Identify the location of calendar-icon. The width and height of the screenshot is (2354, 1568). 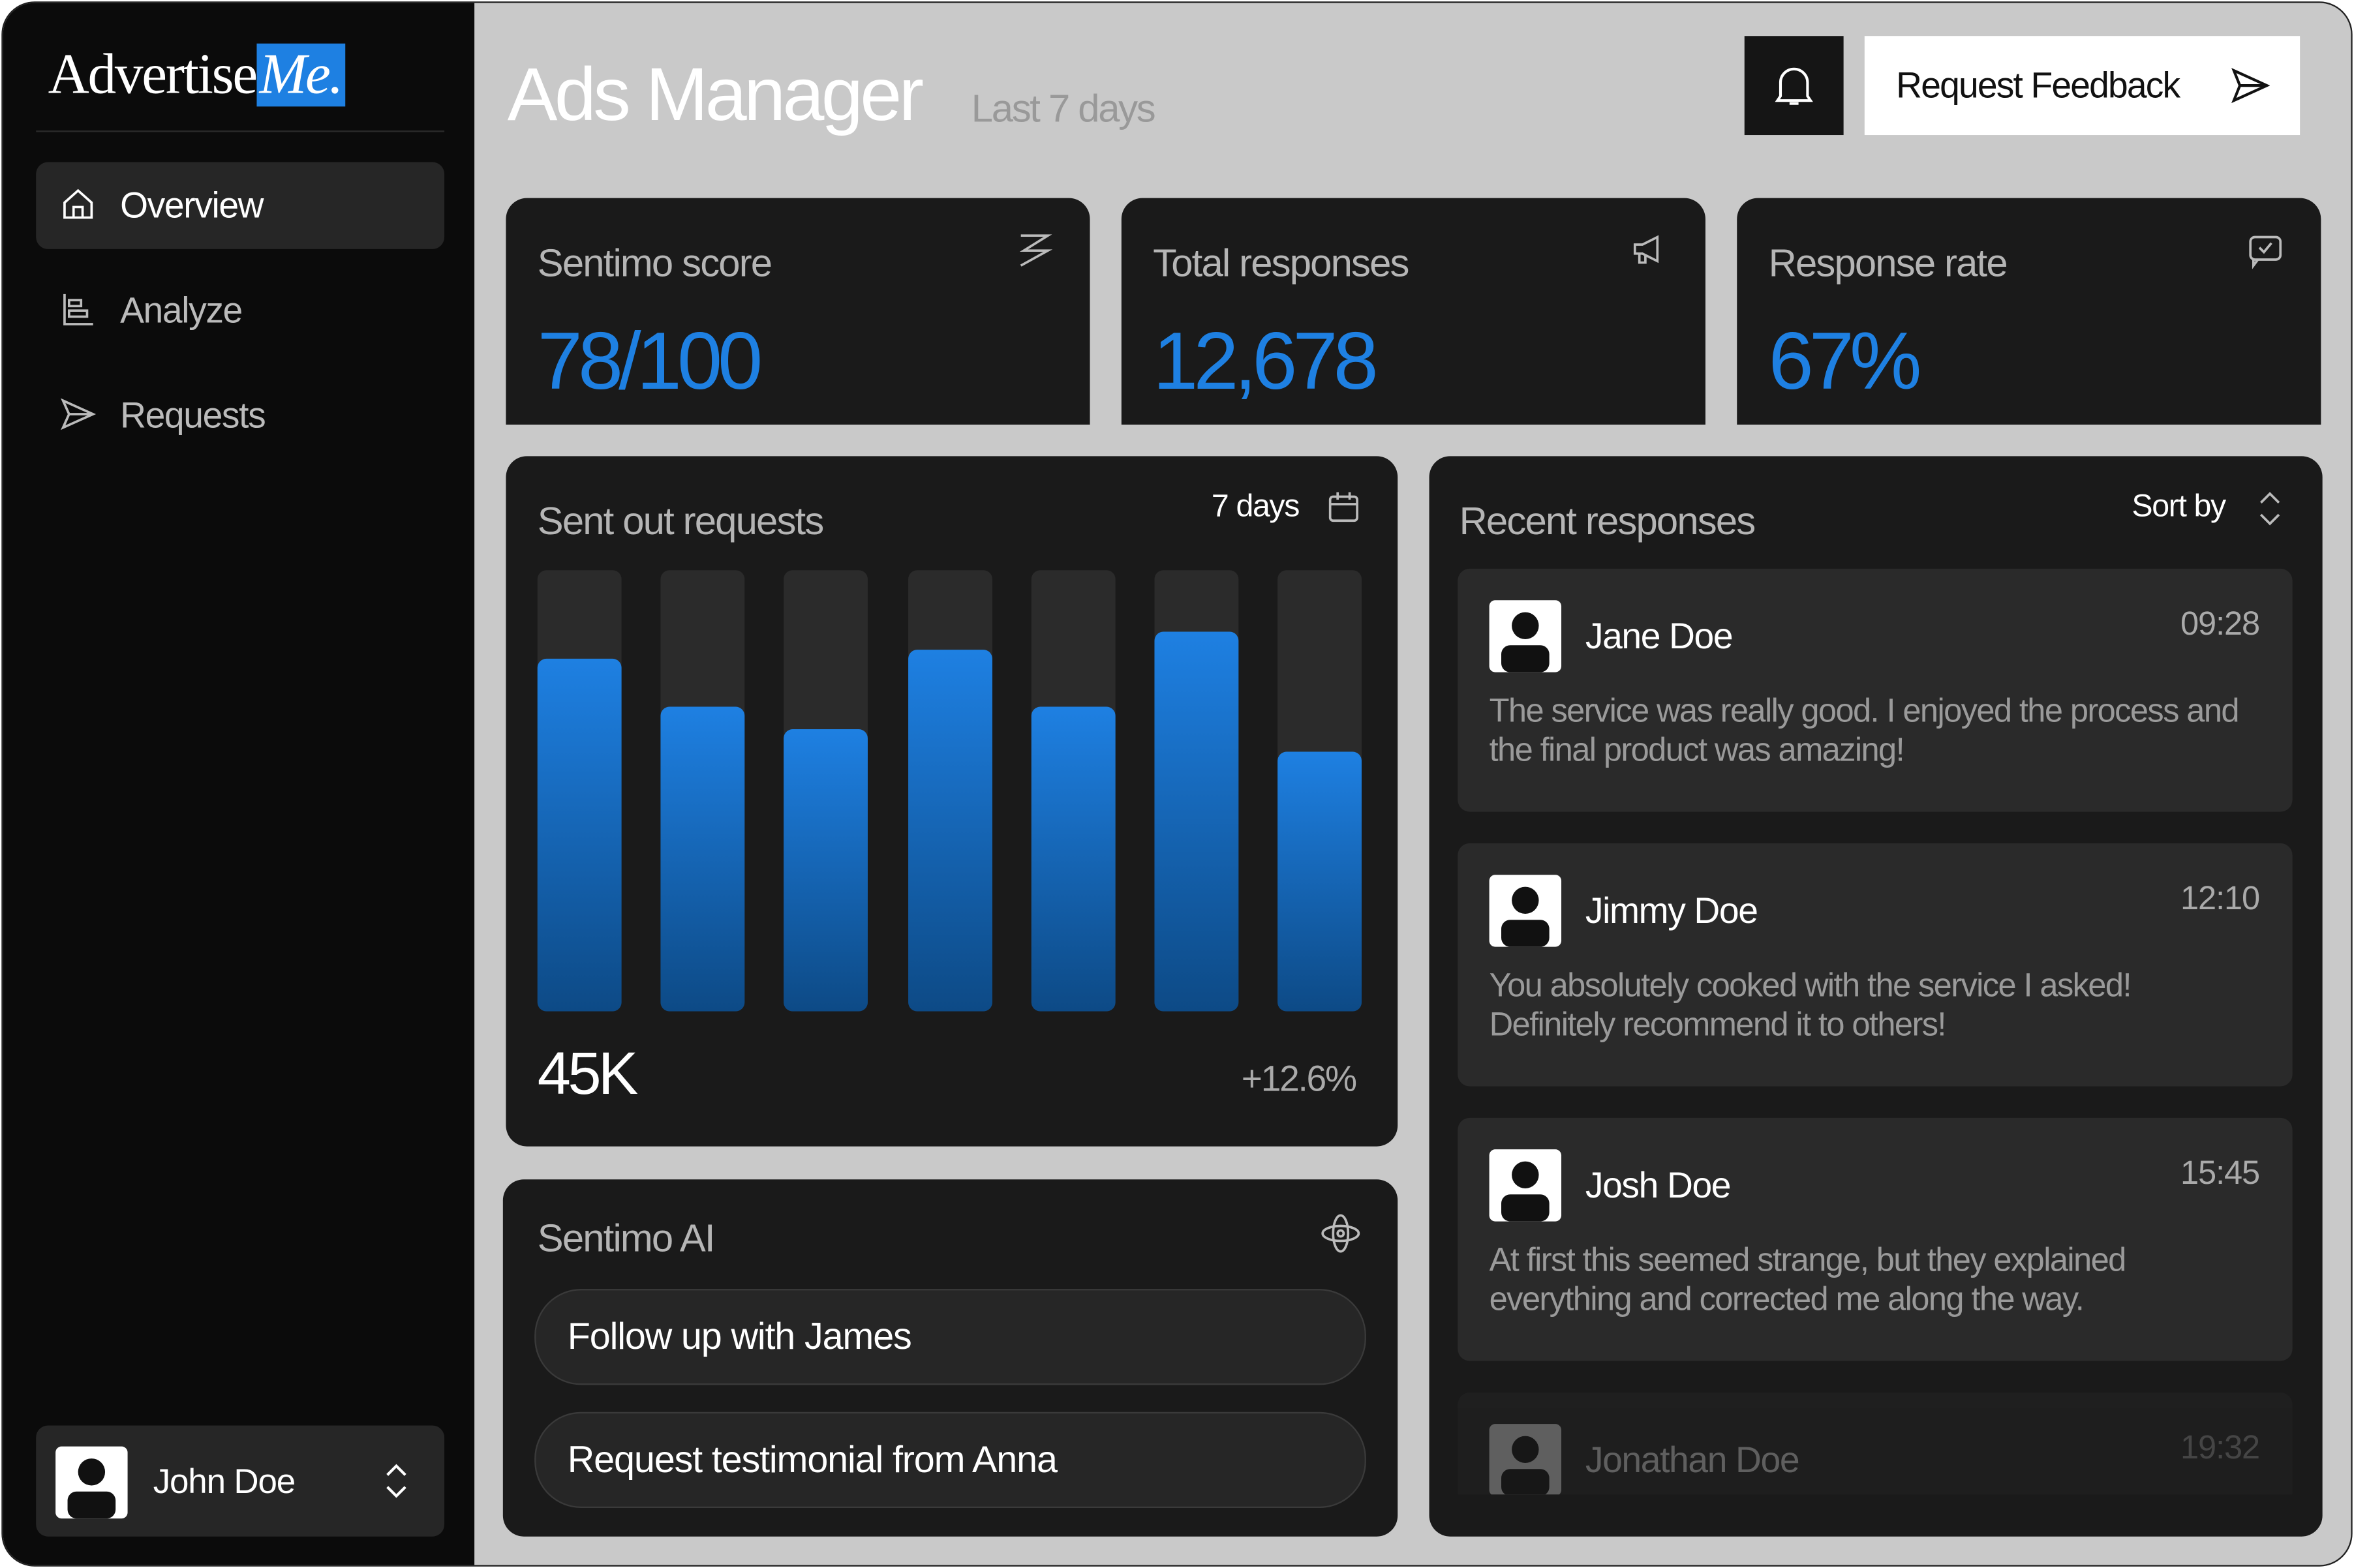
(1343, 507).